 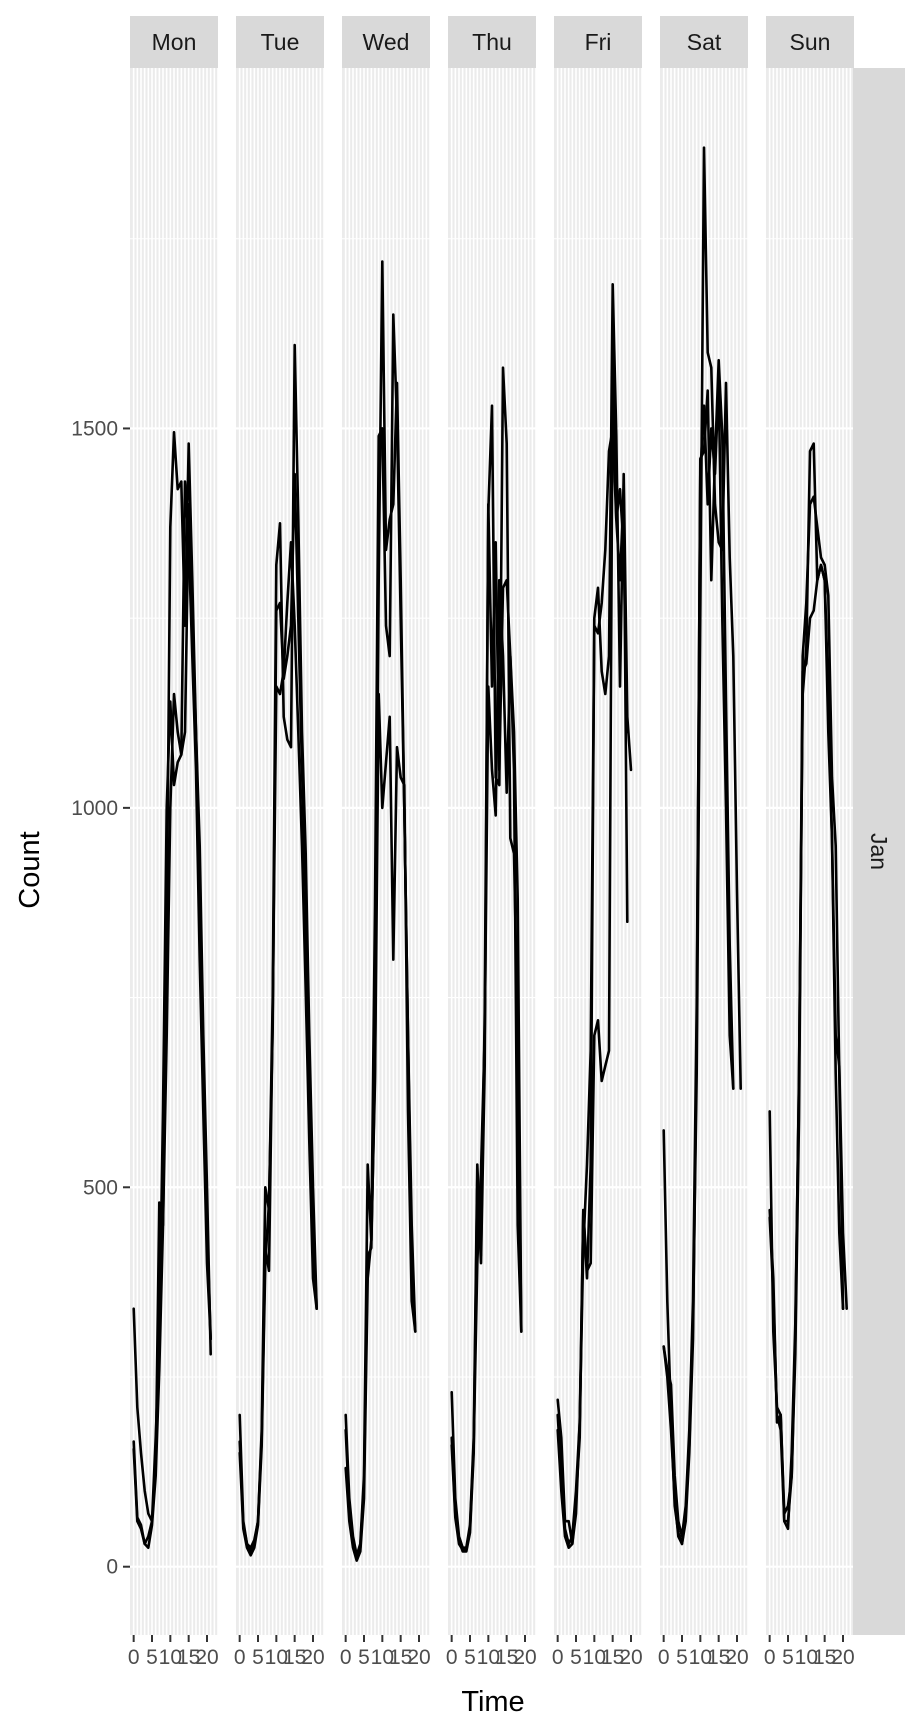 I want to click on row-strip-label: Jan, so click(x=879, y=851).